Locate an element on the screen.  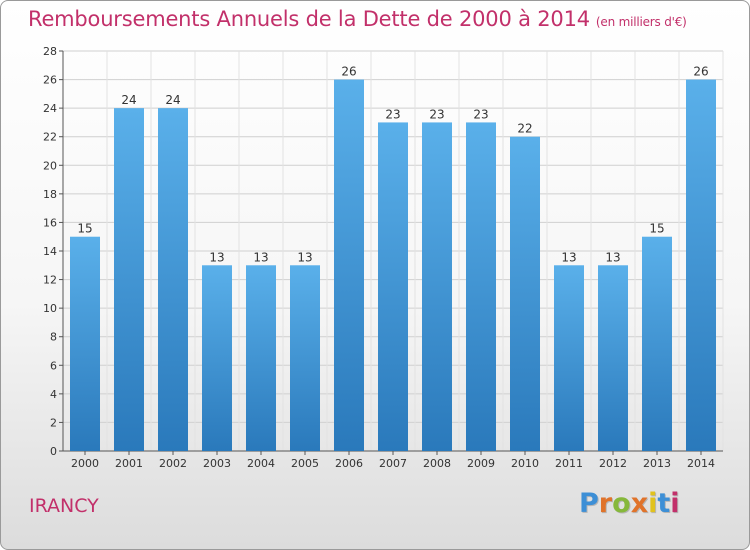
logo-letter: P is located at coordinates (589, 503).